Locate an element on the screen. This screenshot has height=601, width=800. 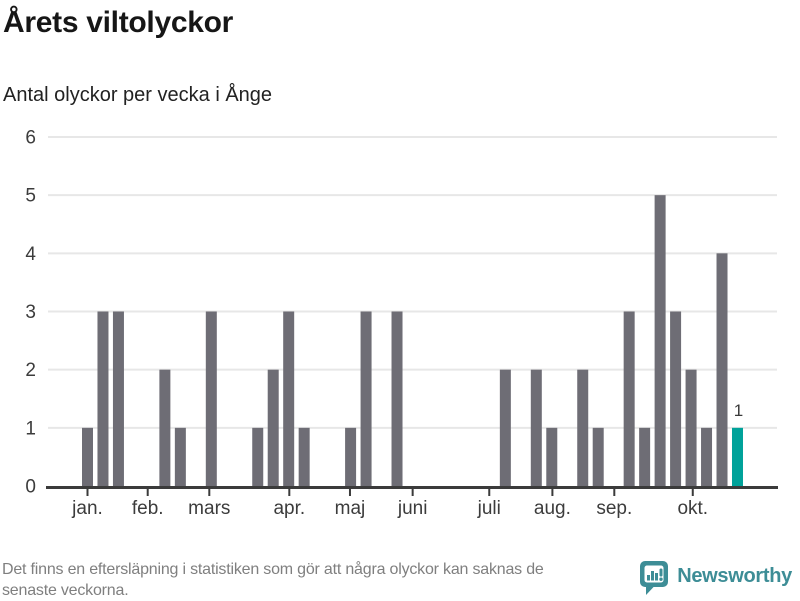
x-axis-month-label: feb. is located at coordinates (148, 508).